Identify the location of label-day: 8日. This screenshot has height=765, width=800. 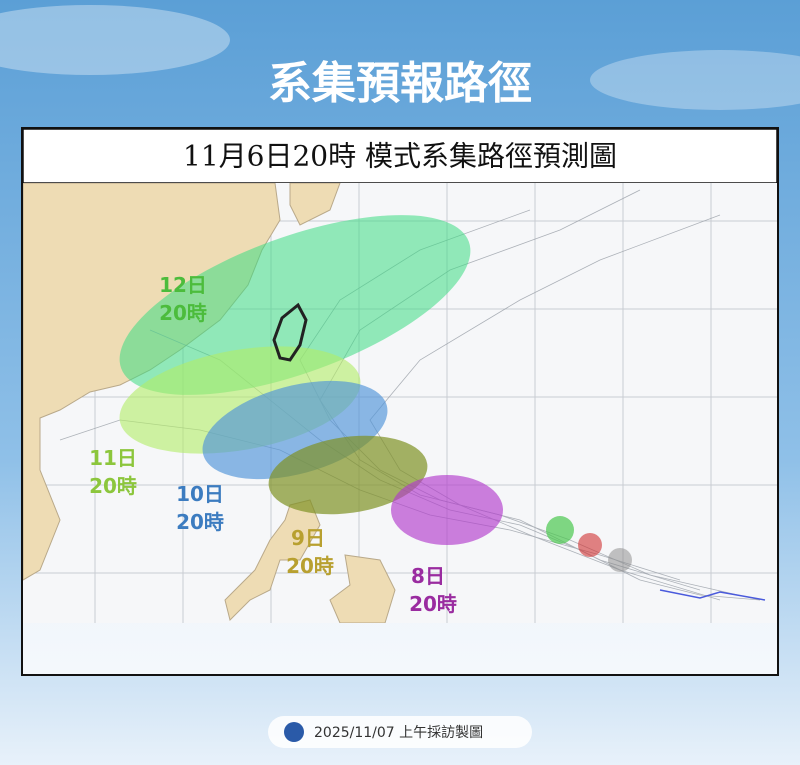
(428, 576).